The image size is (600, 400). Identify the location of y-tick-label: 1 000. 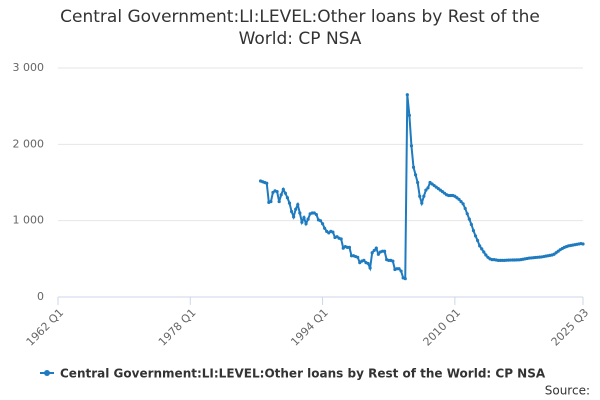
(29, 220).